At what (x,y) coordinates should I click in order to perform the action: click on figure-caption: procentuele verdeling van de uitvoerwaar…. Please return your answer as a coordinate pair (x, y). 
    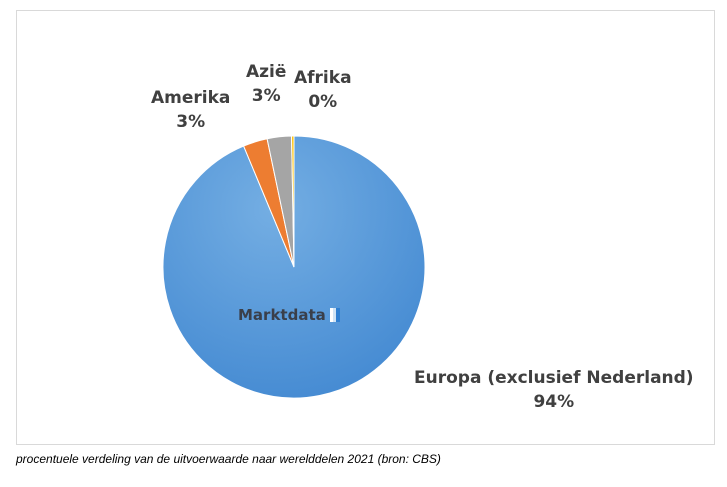
    Looking at the image, I should click on (228, 459).